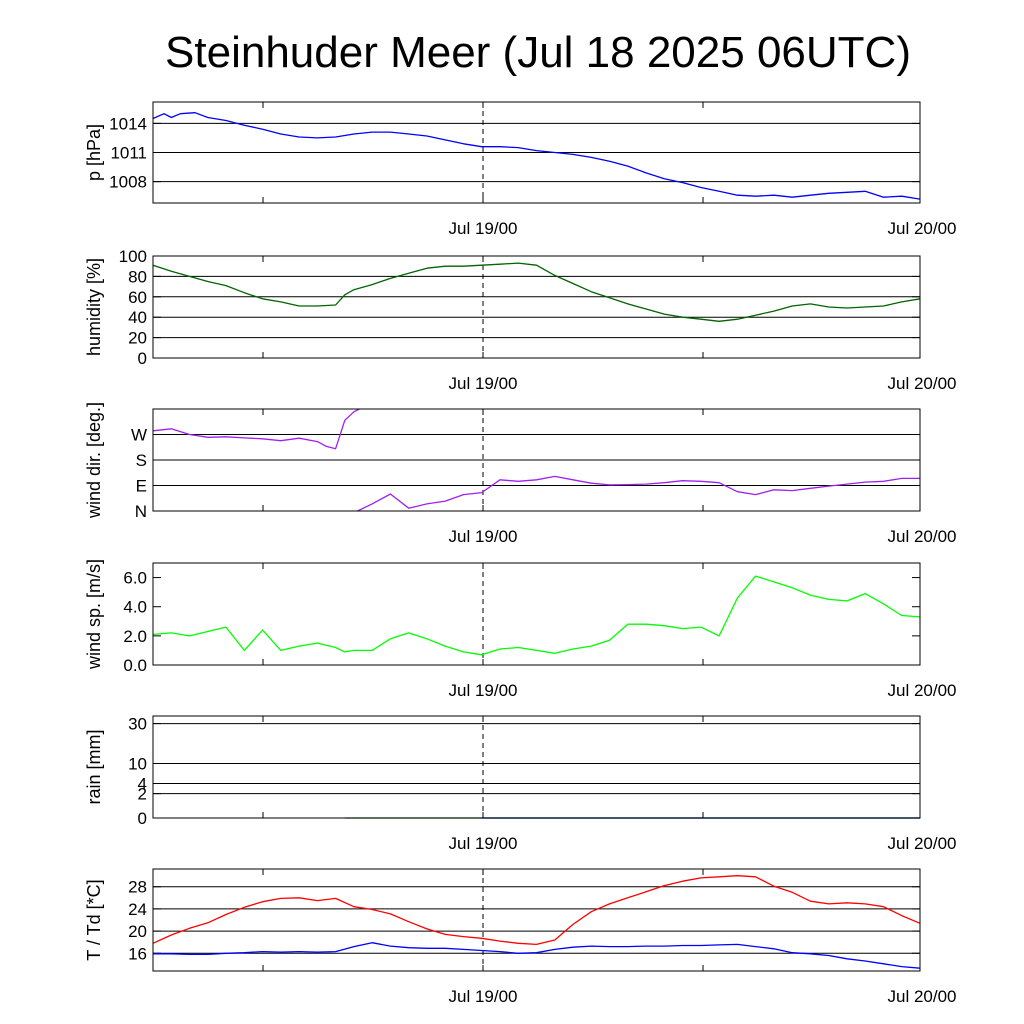  Describe the element at coordinates (141, 511) in the screenshot. I see `y-tick-label: N` at that location.